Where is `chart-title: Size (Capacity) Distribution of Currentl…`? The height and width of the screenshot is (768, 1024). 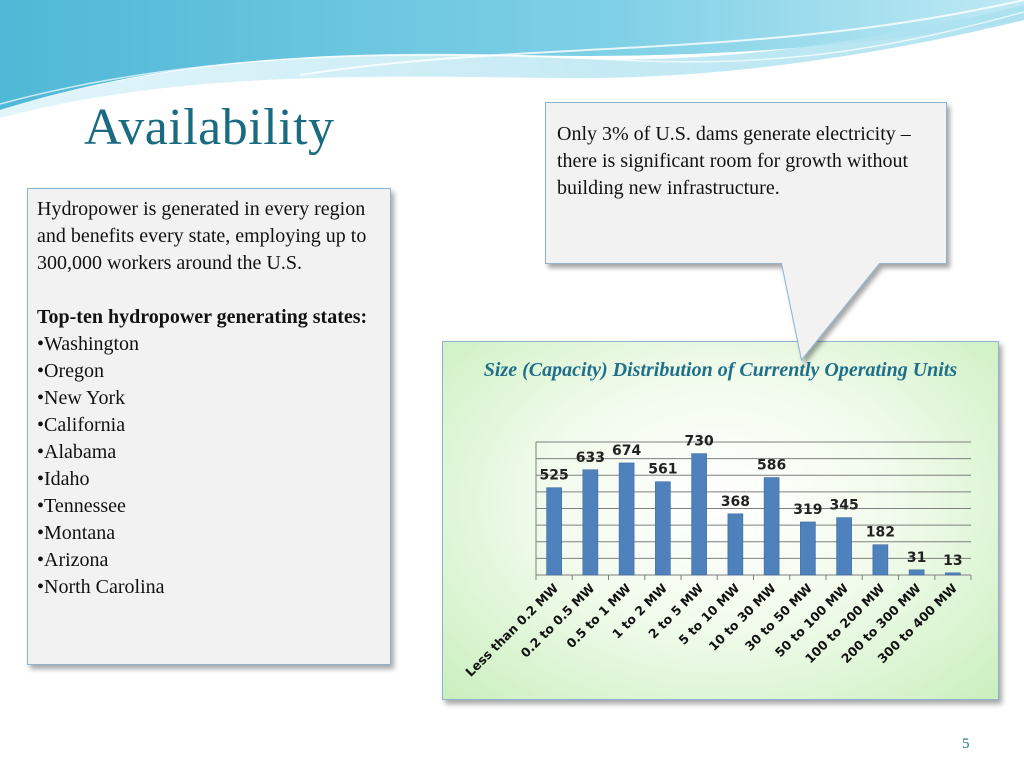 chart-title: Size (Capacity) Distribution of Currentl… is located at coordinates (720, 370).